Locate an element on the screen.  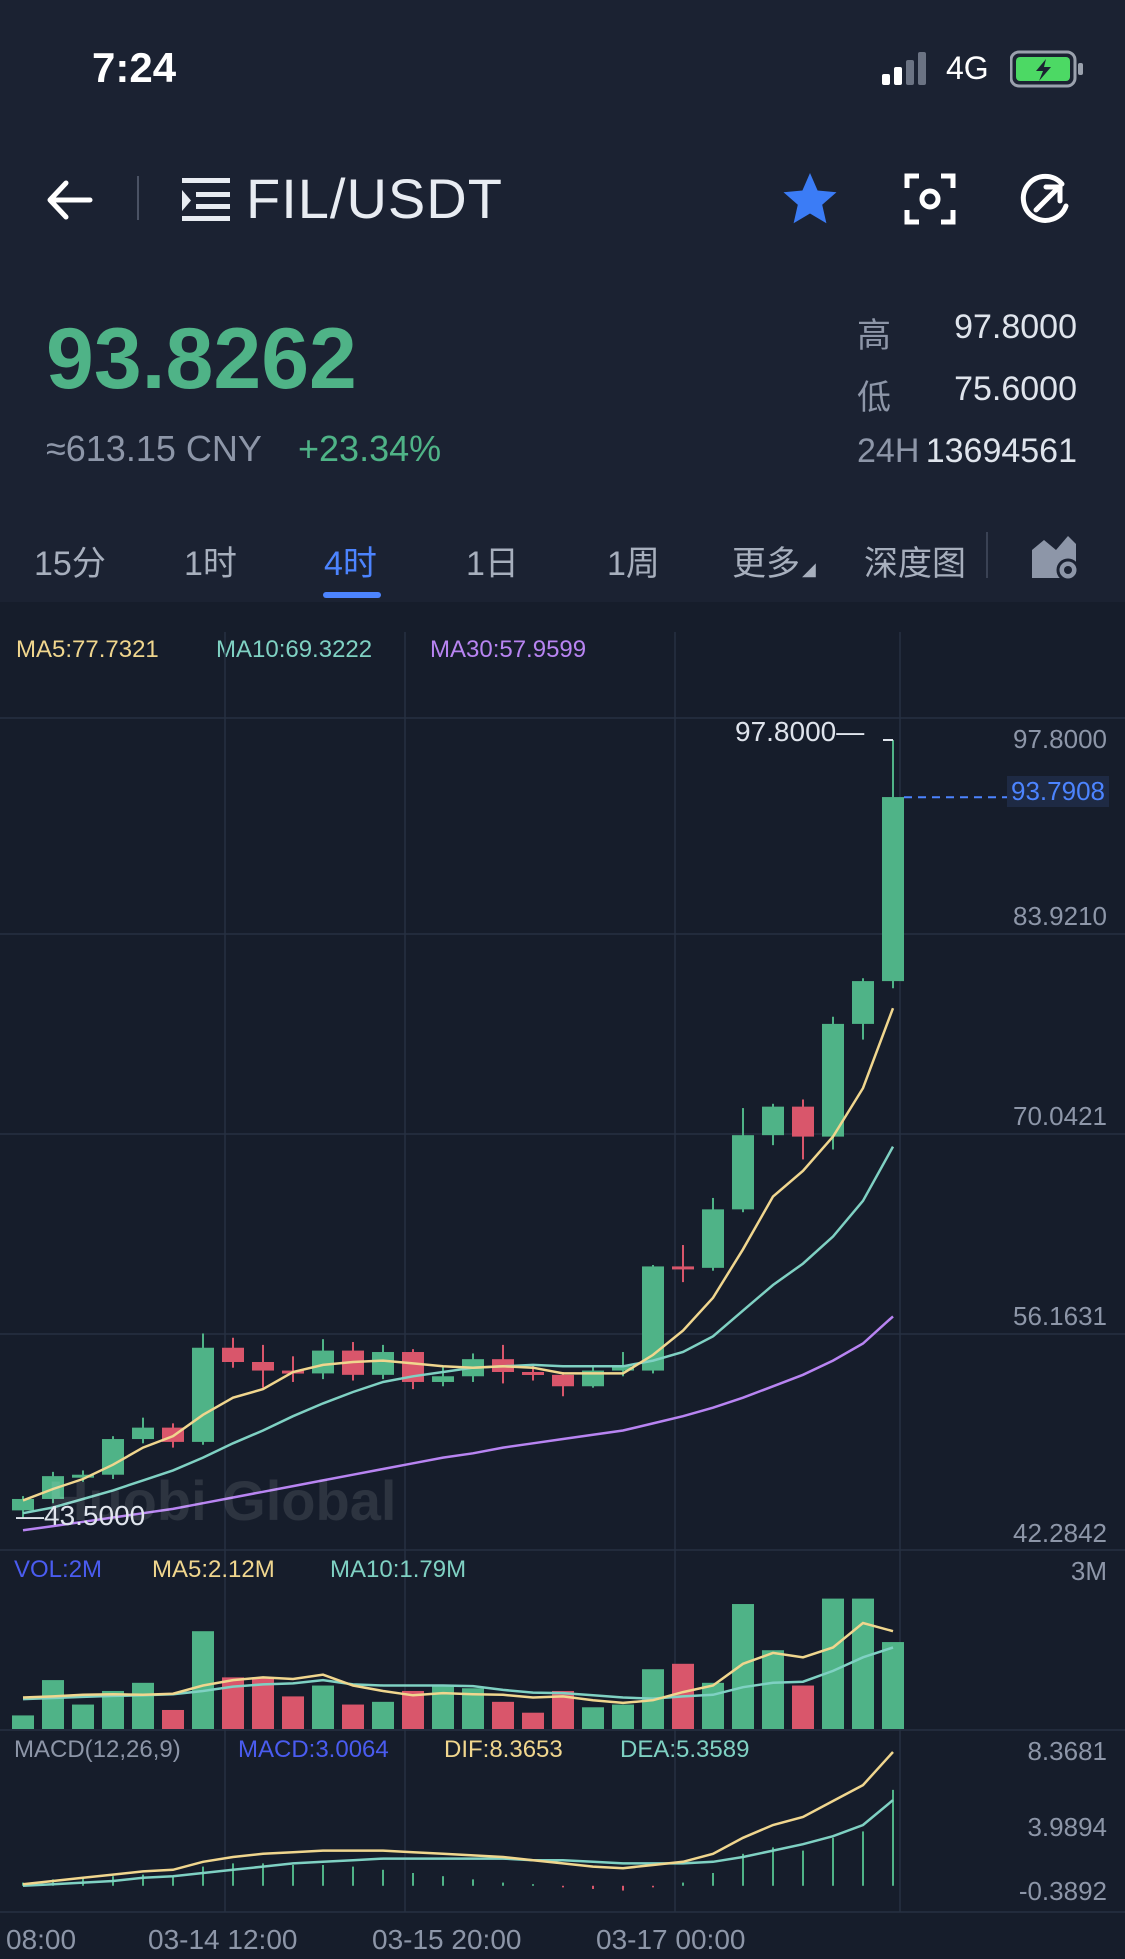
volume-ma5-line is located at coordinates (458, 1663).